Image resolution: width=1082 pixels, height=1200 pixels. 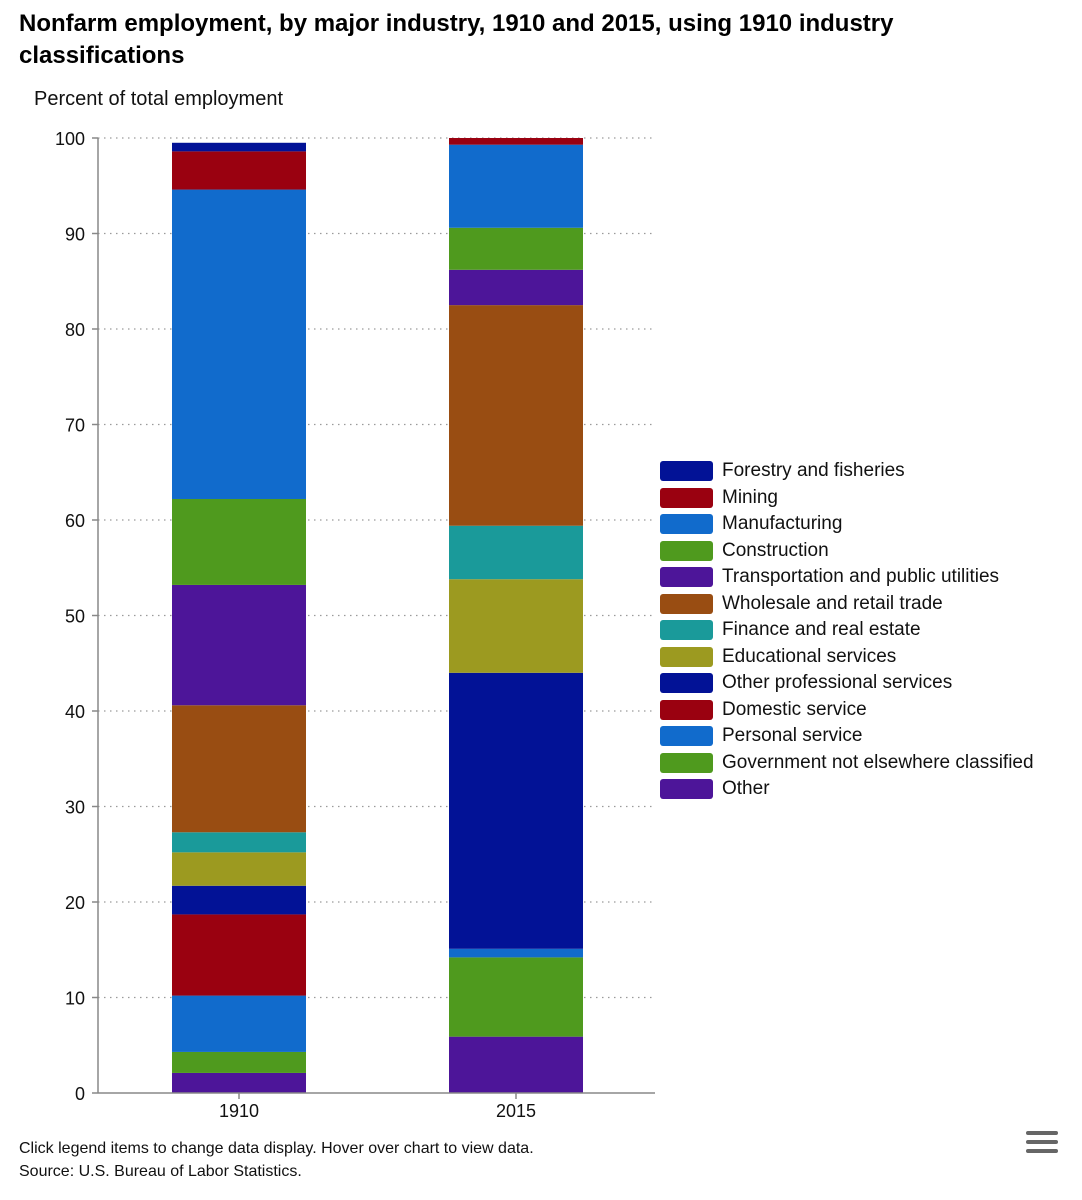 I want to click on legend-item: Finance and real estate, so click(x=847, y=630).